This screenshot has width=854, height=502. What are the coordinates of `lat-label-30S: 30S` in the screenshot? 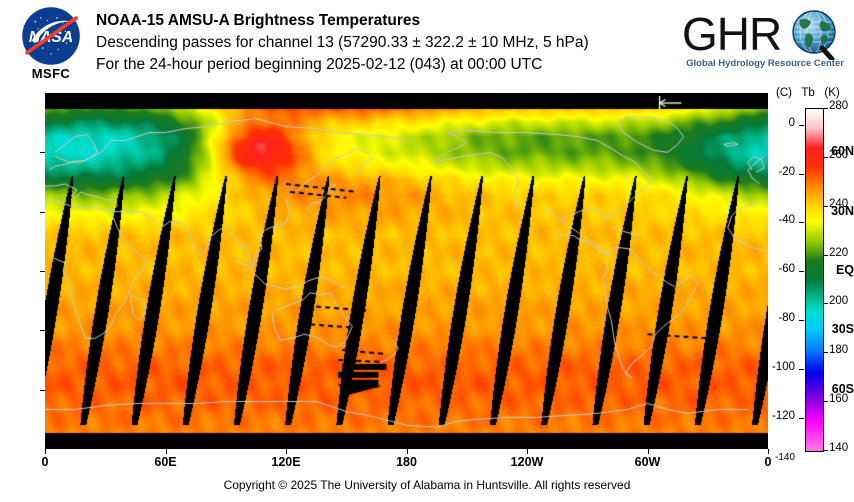 It's located at (842, 329).